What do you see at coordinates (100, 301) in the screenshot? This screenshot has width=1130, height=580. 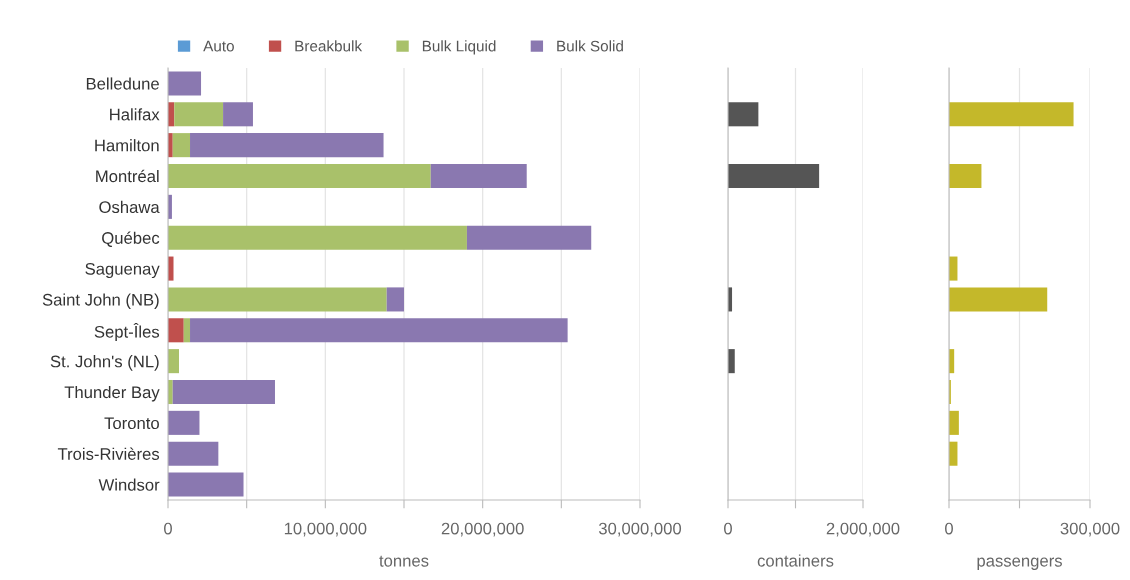 I see `y-tick-label: Saint John (NB)` at bounding box center [100, 301].